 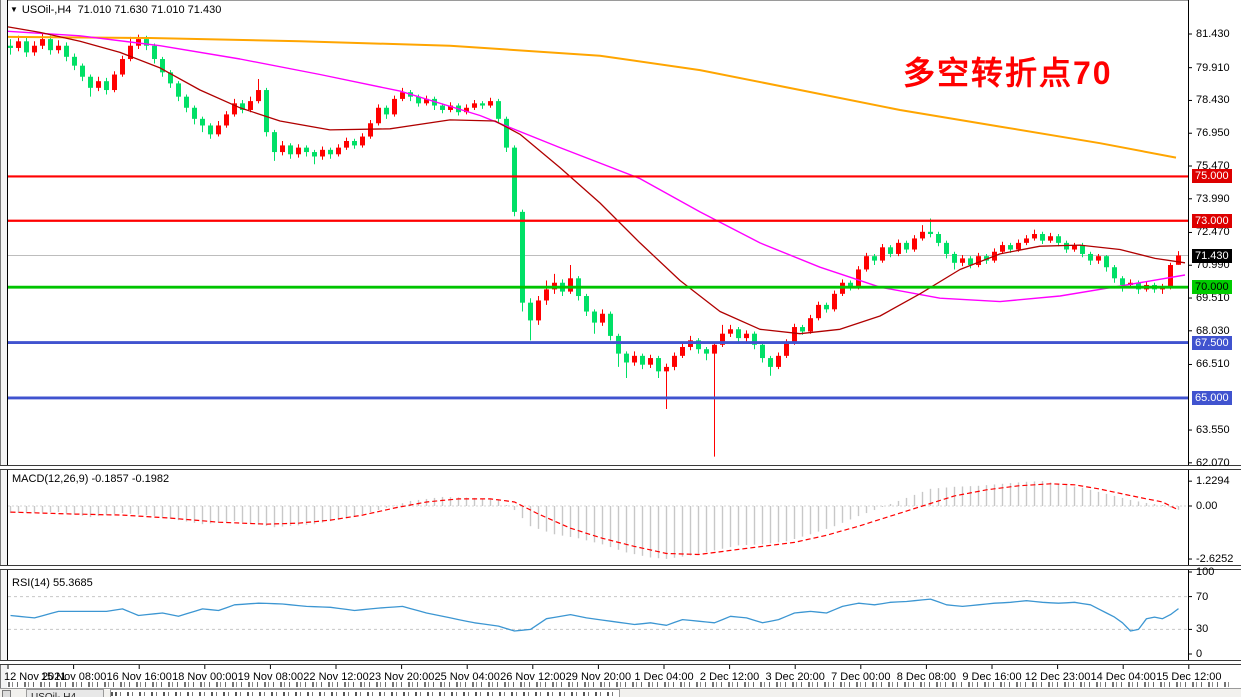 I want to click on price-tick-label: 79.910, so click(x=1213, y=67).